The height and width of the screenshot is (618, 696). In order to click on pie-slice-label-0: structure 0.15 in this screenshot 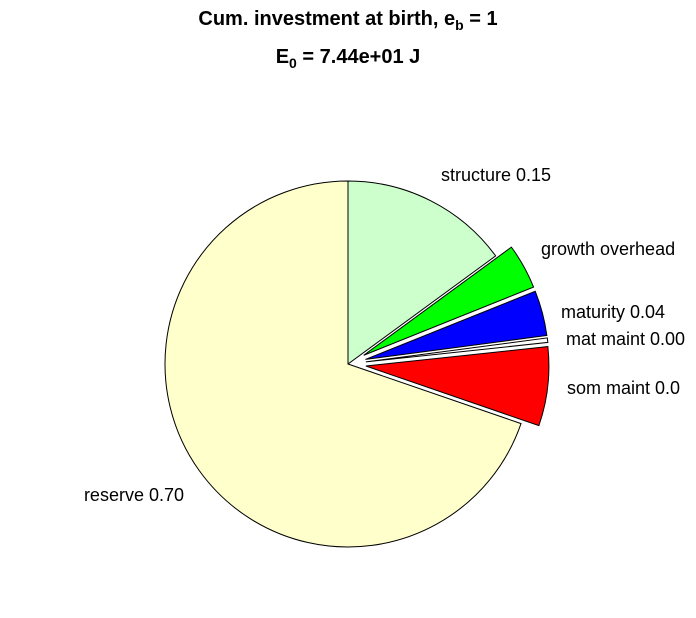, I will do `click(496, 175)`.